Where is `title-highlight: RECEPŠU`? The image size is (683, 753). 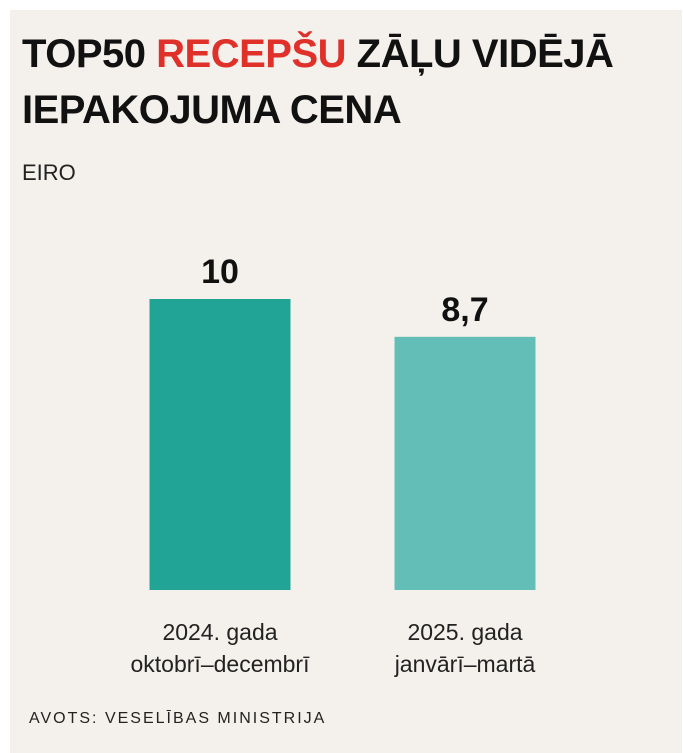
title-highlight: RECEPŠU is located at coordinates (251, 54).